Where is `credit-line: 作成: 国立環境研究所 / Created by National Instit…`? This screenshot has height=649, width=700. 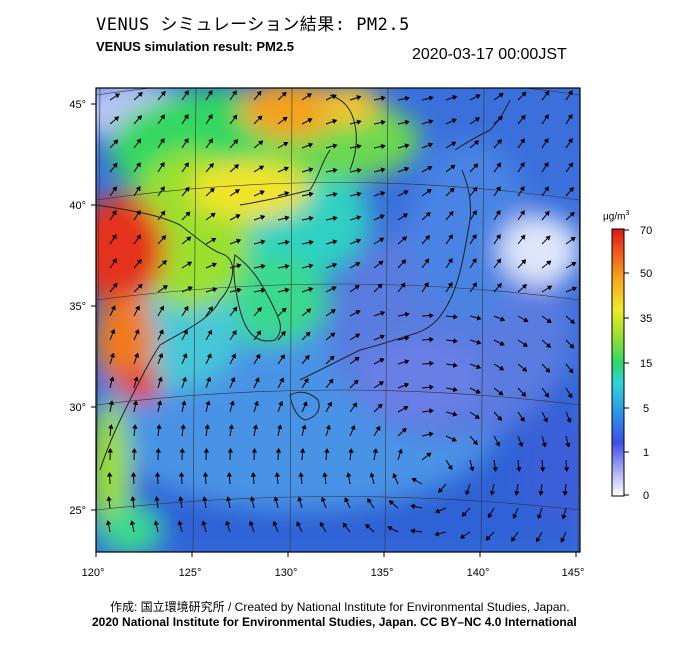 credit-line: 作成: 国立環境研究所 / Created by National Instit… is located at coordinates (340, 607).